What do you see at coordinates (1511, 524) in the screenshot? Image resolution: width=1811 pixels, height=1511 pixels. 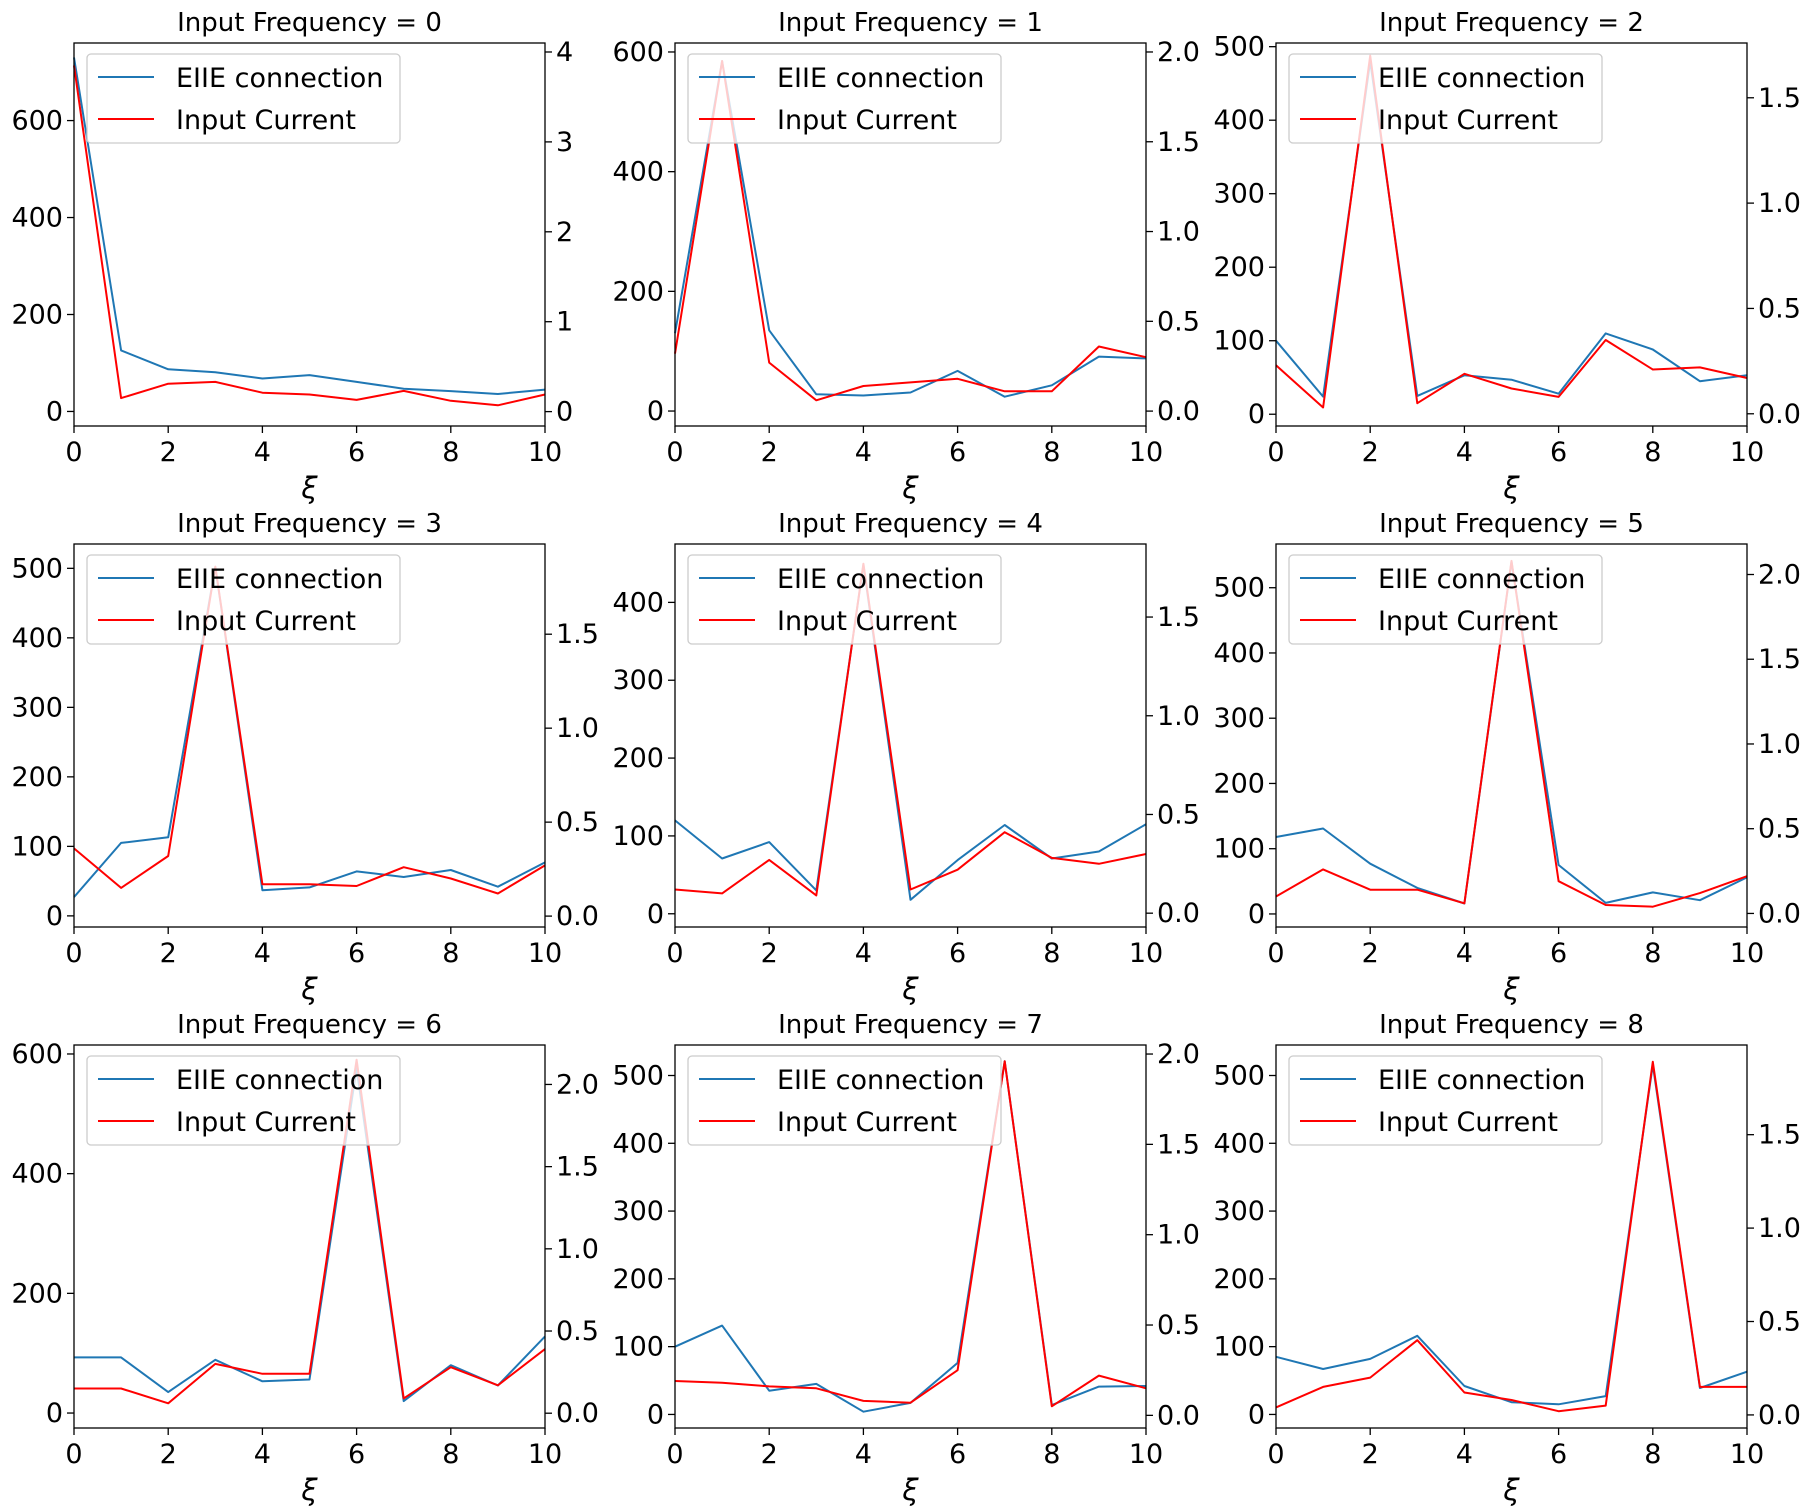 I see `subplot-title: Input Frequency = 5` at bounding box center [1511, 524].